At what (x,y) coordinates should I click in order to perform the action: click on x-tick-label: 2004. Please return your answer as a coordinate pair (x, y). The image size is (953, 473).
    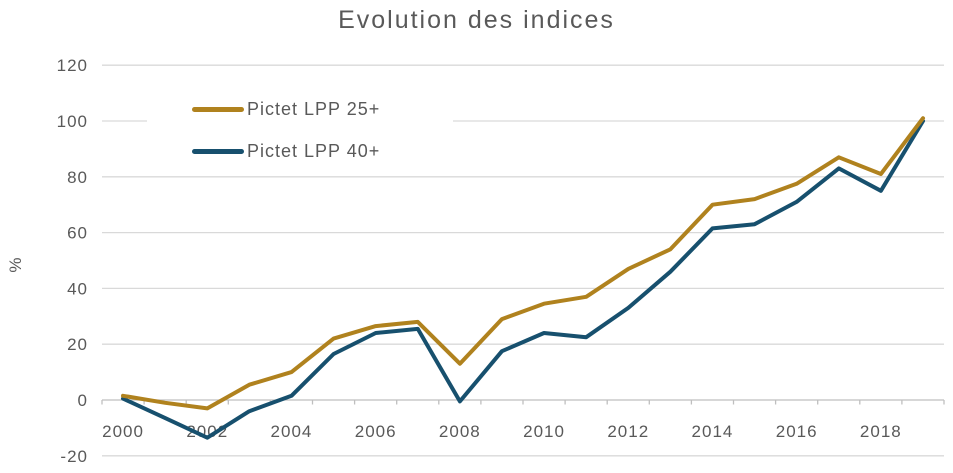
    Looking at the image, I should click on (292, 431).